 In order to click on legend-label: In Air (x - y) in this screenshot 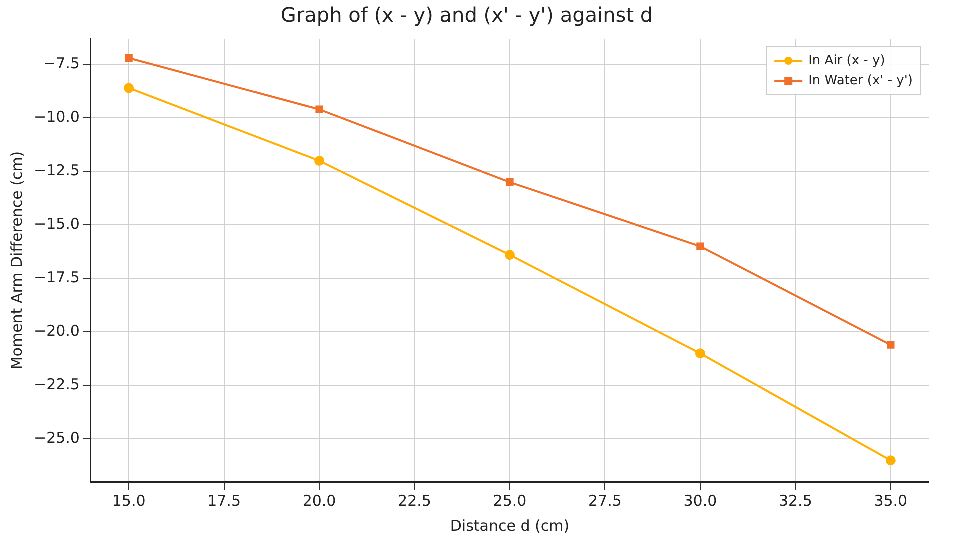, I will do `click(847, 60)`.